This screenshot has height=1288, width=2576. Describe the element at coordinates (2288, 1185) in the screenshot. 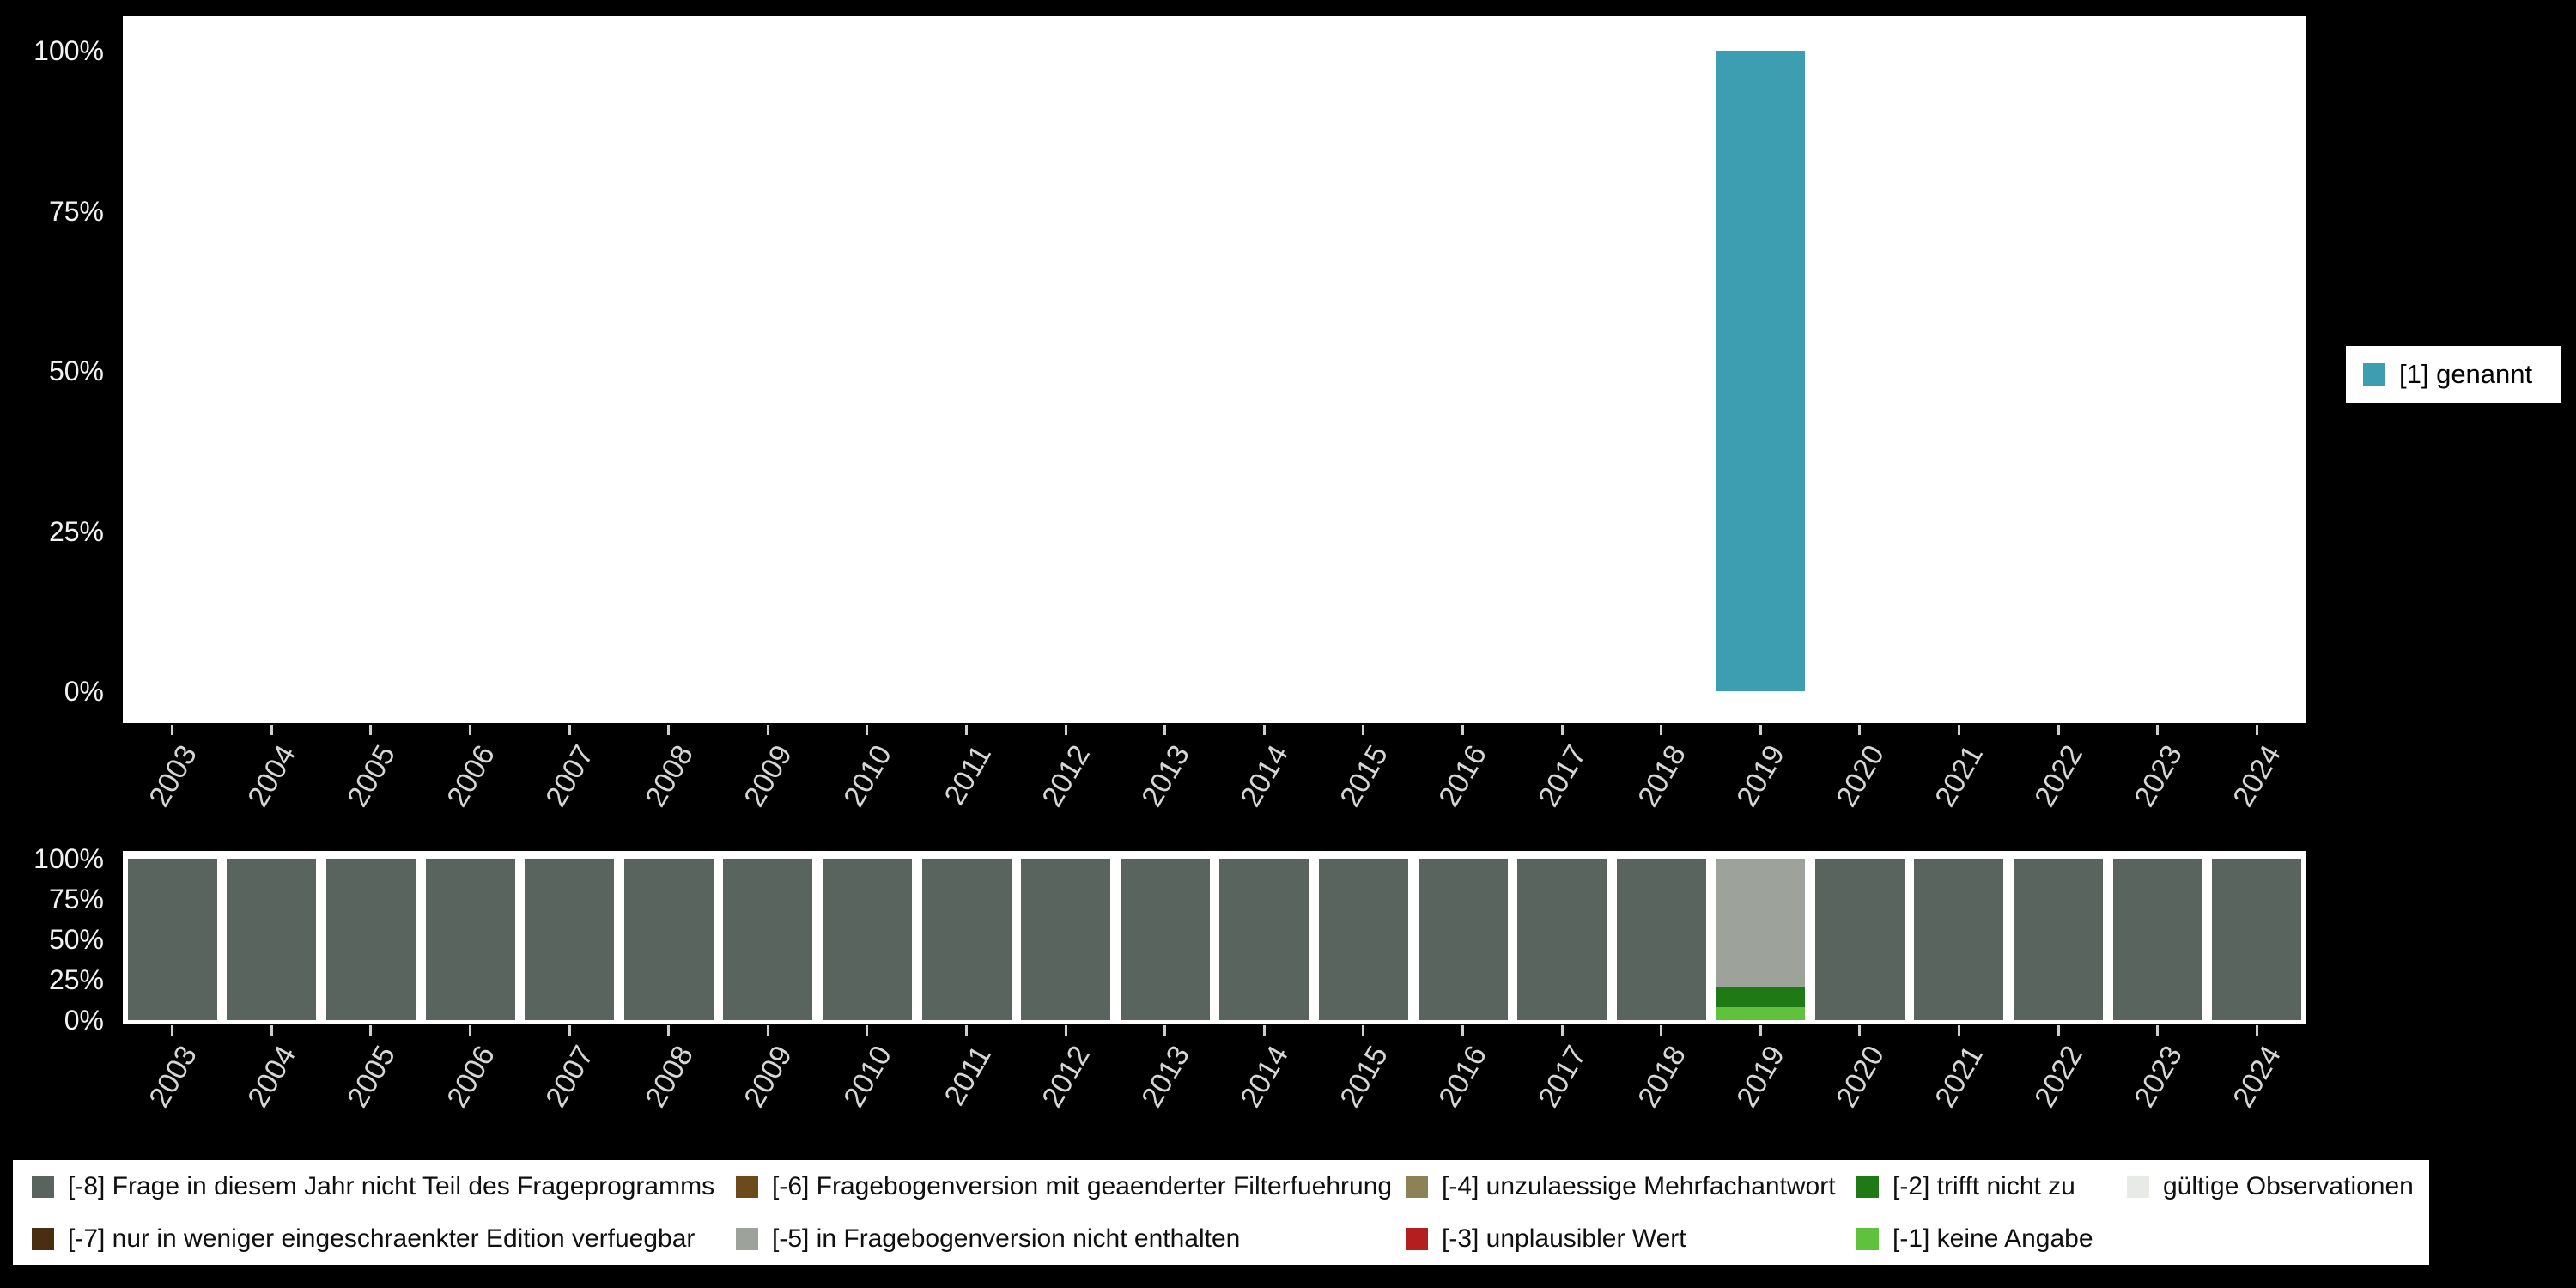

I see `legend-item-label: gültige Observationen` at that location.